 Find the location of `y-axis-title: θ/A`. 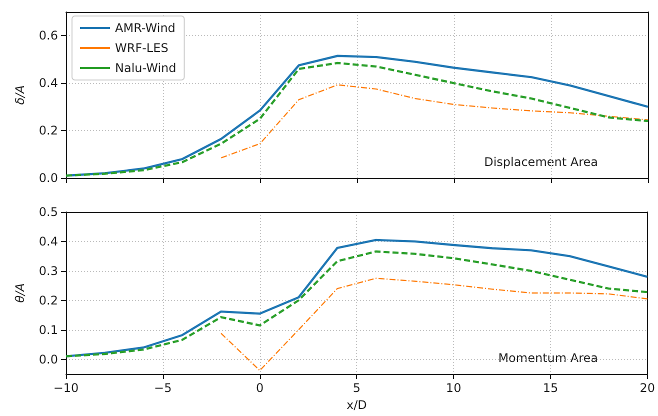

y-axis-title: θ/A is located at coordinates (20, 293).